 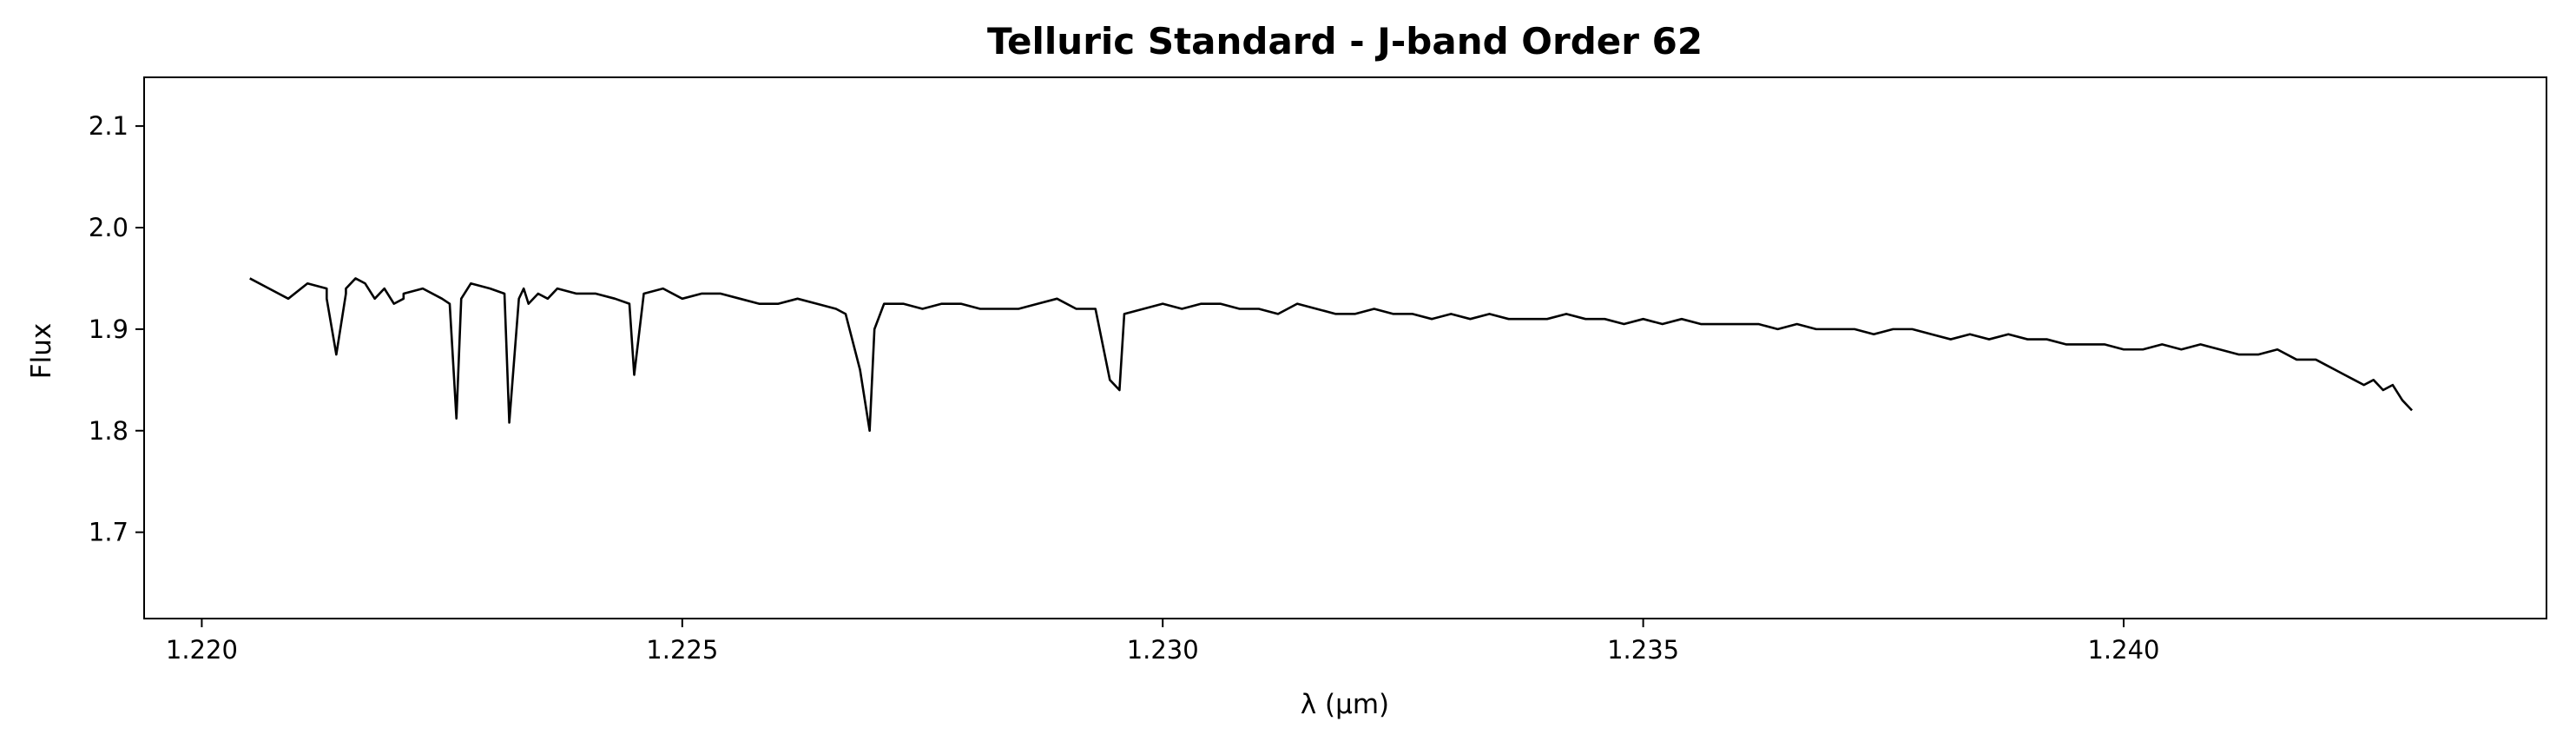 What do you see at coordinates (2123, 650) in the screenshot?
I see `x-tick-label: 1.240` at bounding box center [2123, 650].